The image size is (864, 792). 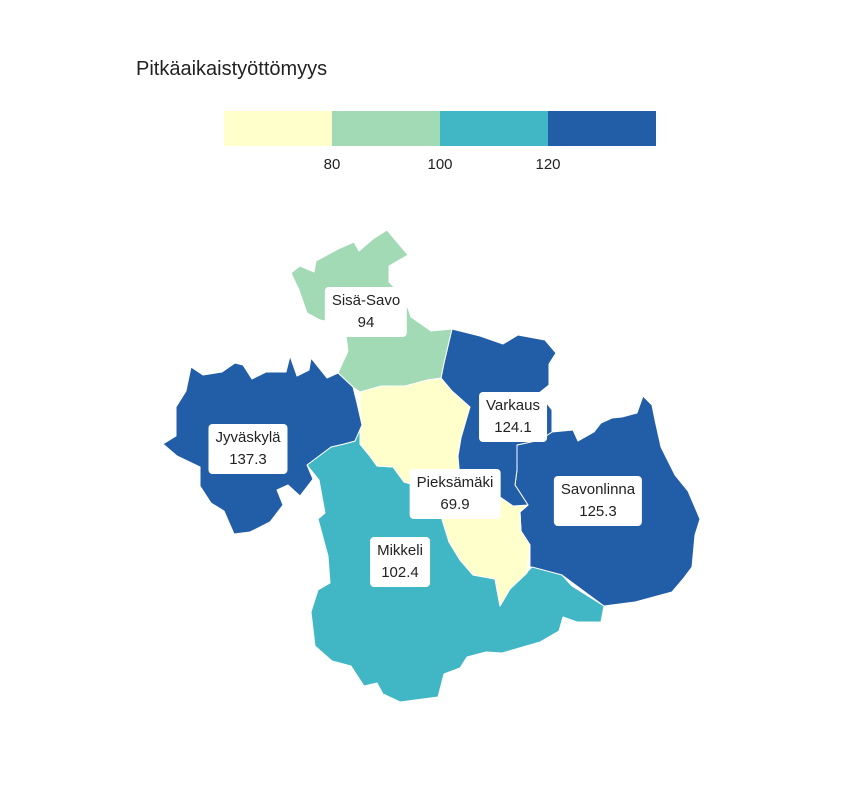 What do you see at coordinates (232, 69) in the screenshot?
I see `map-title: Pitkäaikaistyöttömyys` at bounding box center [232, 69].